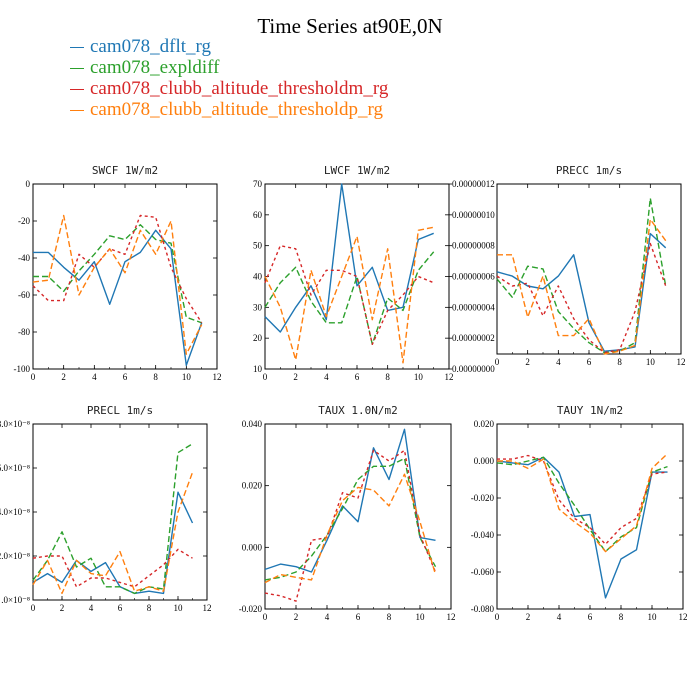 The height and width of the screenshot is (700, 700). What do you see at coordinates (258, 277) in the screenshot?
I see `y-tick-label: 40` at bounding box center [258, 277].